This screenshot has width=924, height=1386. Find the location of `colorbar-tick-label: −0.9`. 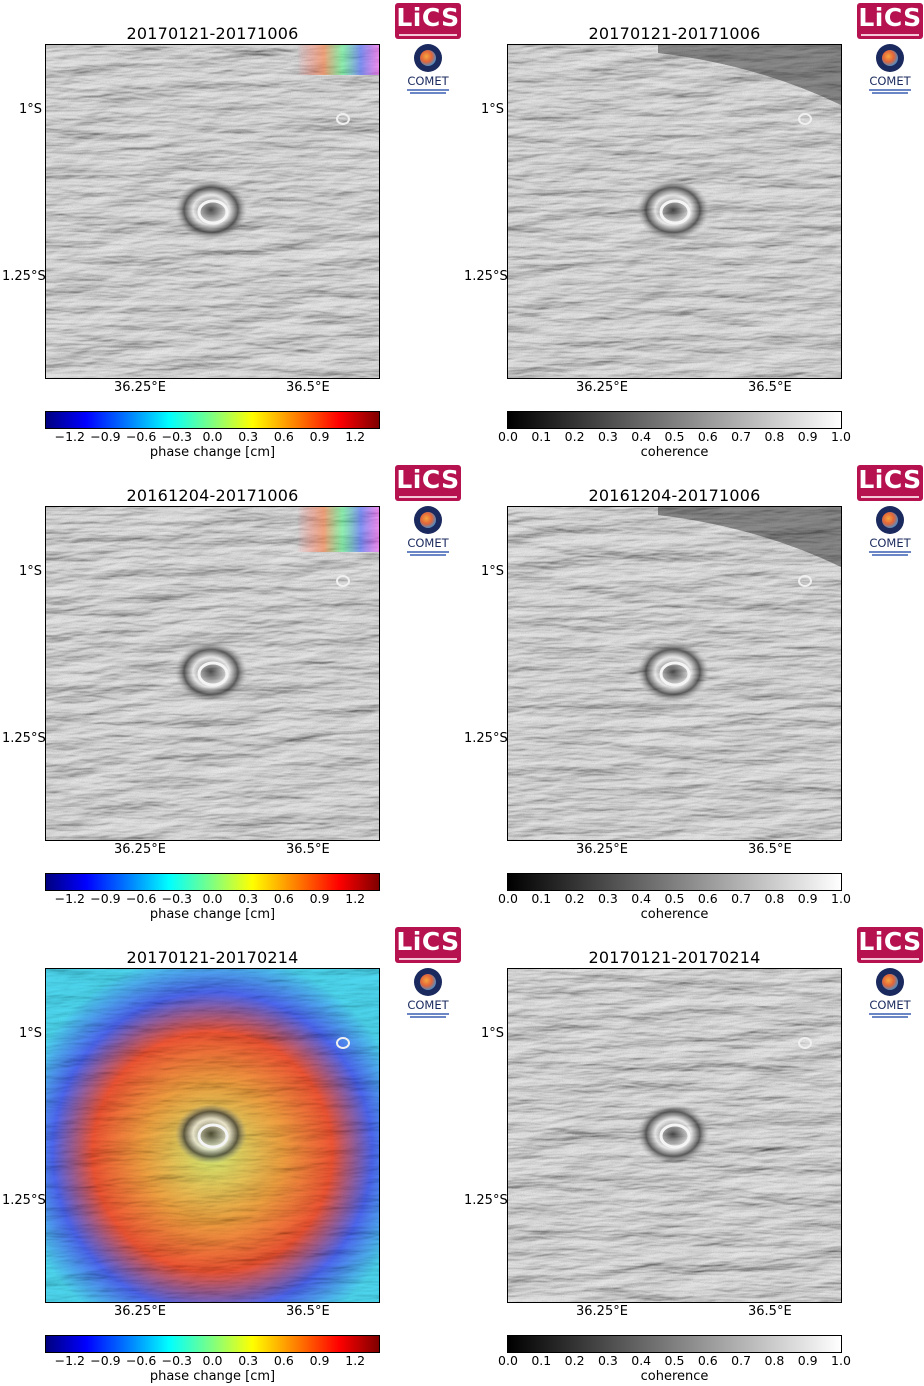

colorbar-tick-label: −0.9 is located at coordinates (105, 898).